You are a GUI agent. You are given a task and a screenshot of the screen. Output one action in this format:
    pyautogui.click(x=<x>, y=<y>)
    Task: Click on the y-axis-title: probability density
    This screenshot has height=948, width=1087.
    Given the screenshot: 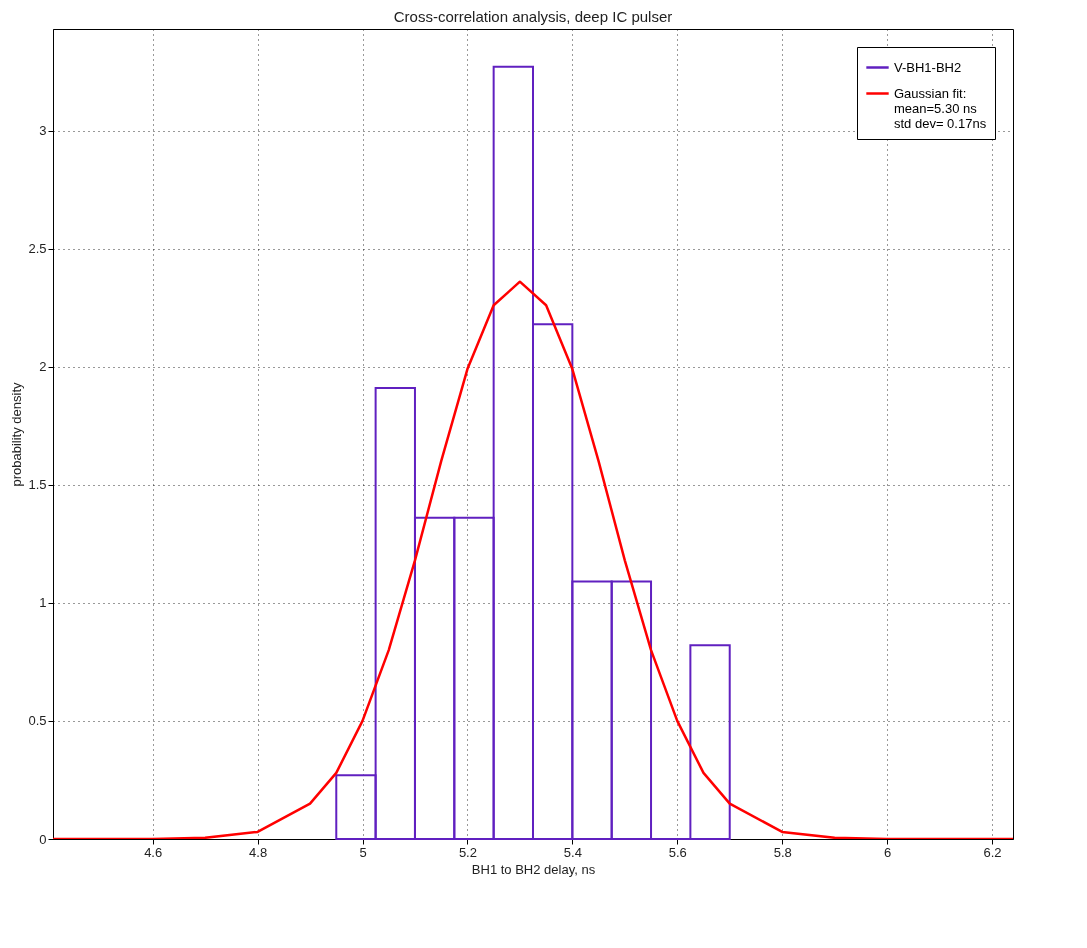 What is the action you would take?
    pyautogui.click(x=17, y=434)
    